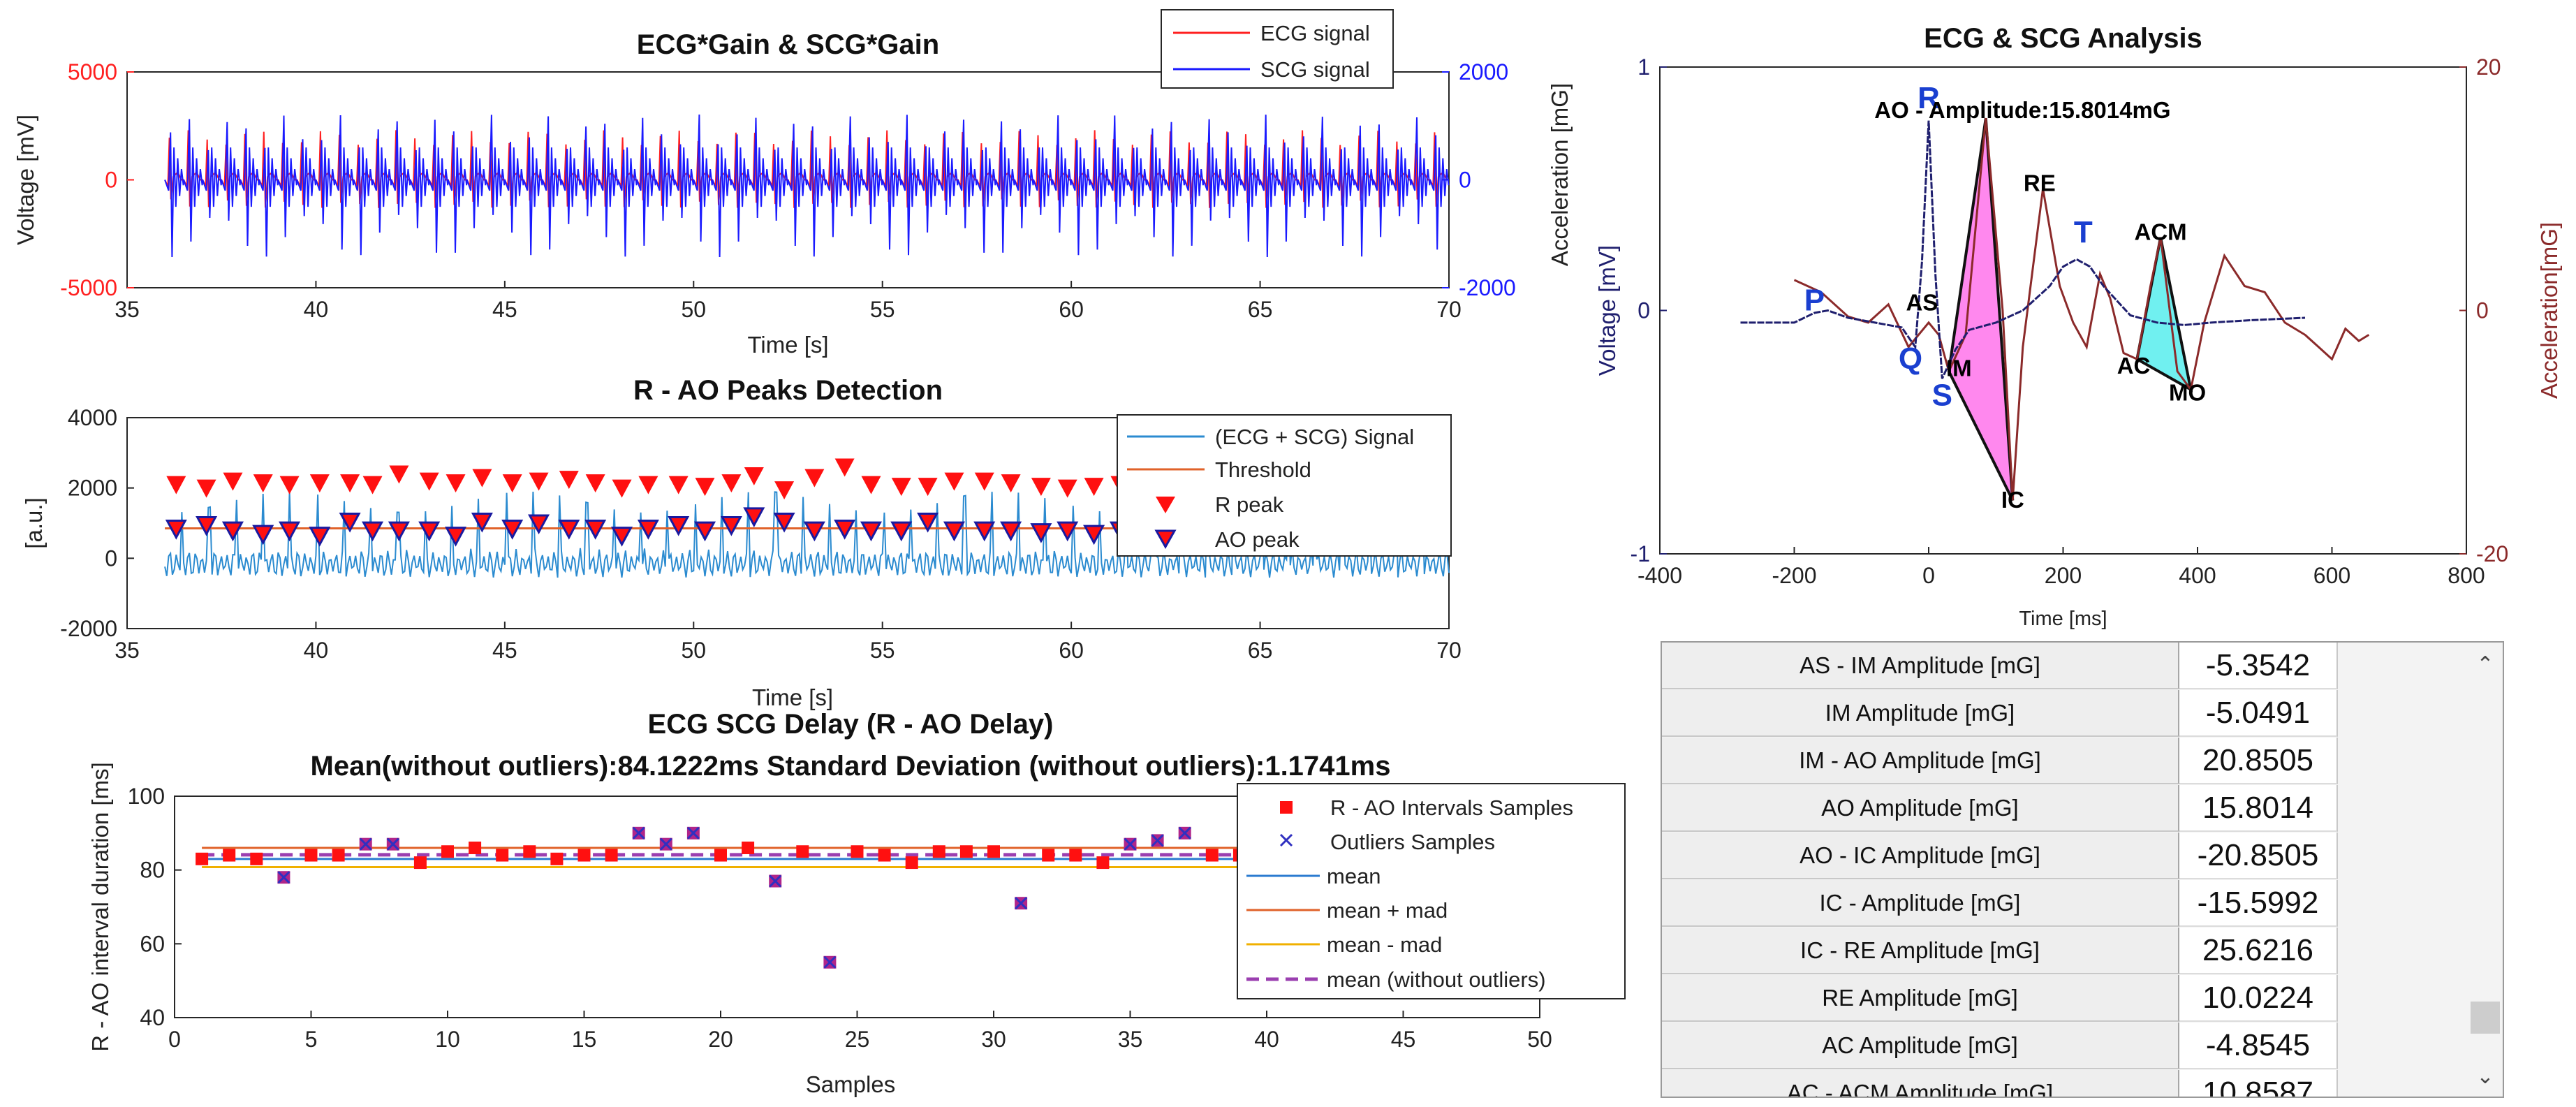 This screenshot has width=2576, height=1107. I want to click on peaks-legend-label: Threshold, so click(1263, 469).